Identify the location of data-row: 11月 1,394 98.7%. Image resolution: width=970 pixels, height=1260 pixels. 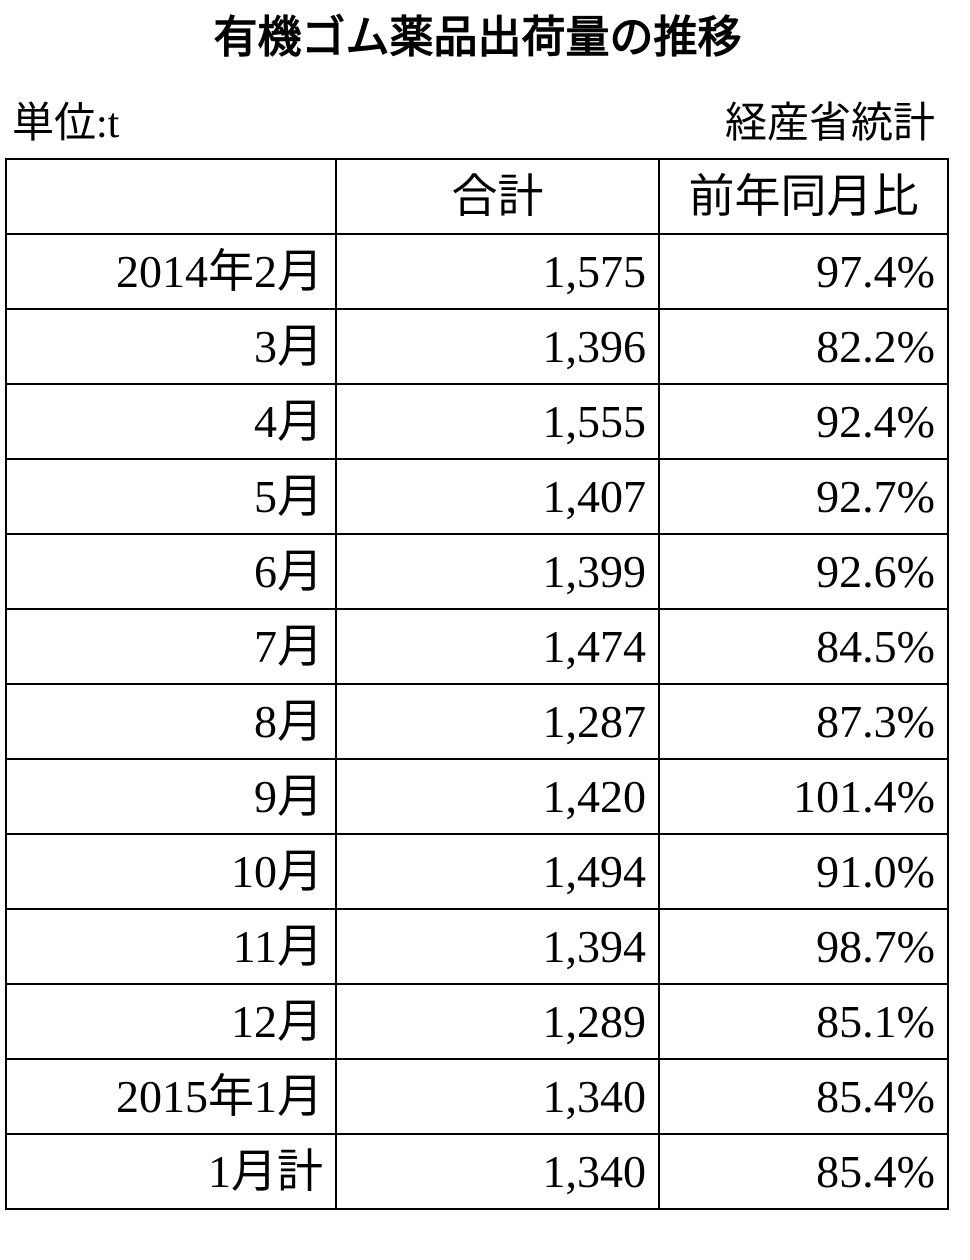
(477, 946).